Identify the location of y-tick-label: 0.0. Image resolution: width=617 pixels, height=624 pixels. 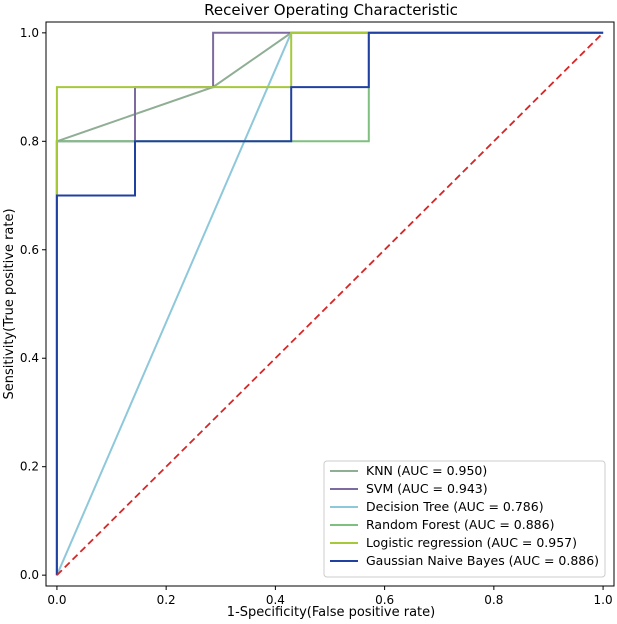
(29, 575).